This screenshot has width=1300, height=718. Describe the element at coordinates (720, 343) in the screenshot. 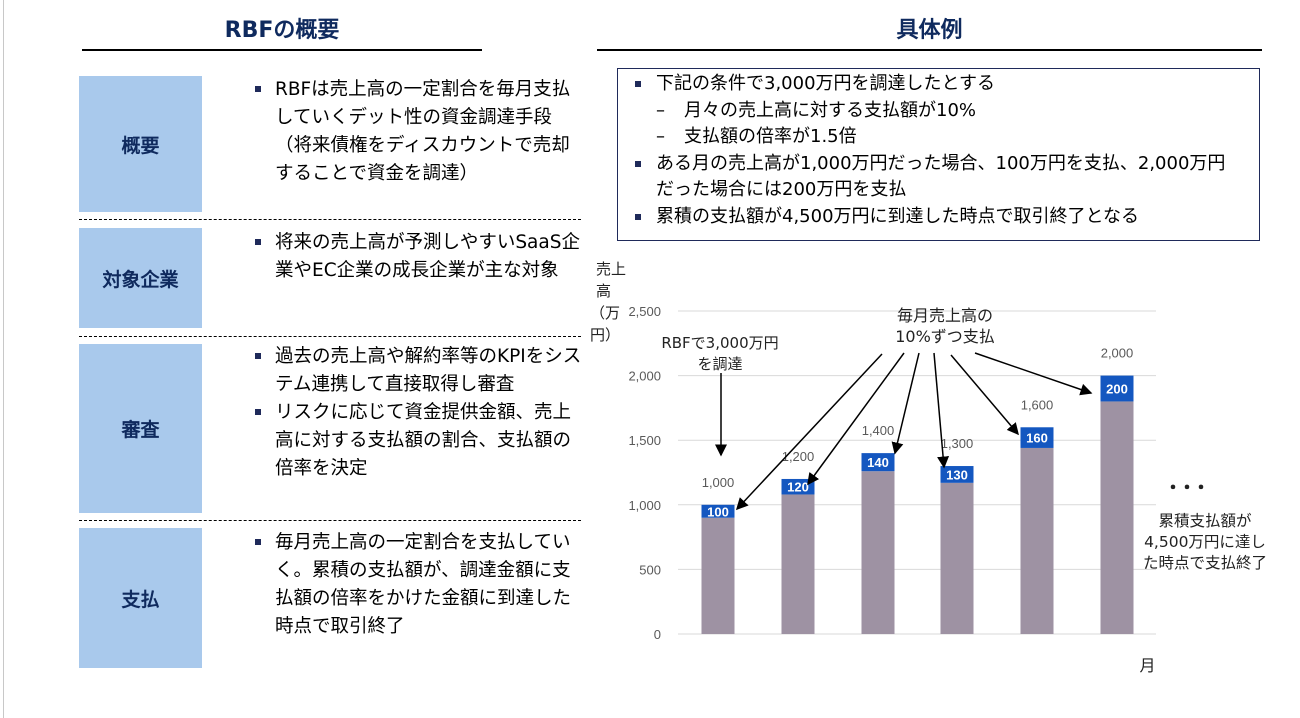

I see `annotation-line: RBFで3,000万円` at that location.